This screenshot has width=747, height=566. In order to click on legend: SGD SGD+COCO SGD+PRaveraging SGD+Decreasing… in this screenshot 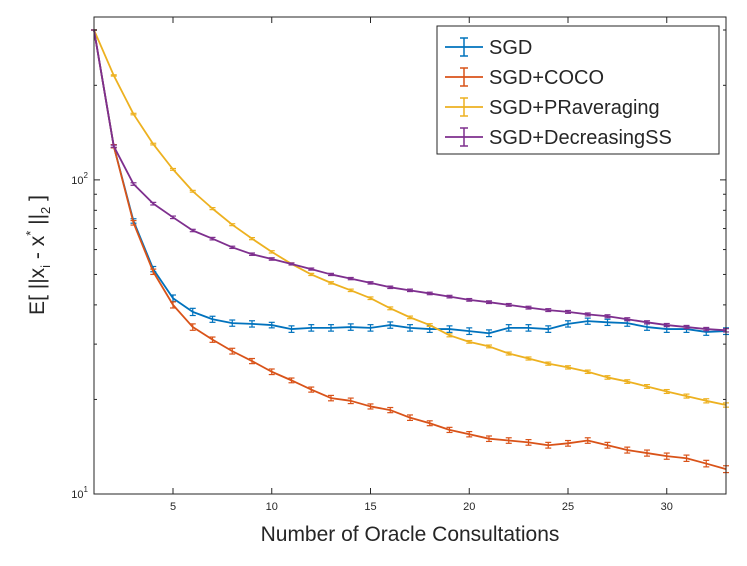, I will do `click(578, 90)`.